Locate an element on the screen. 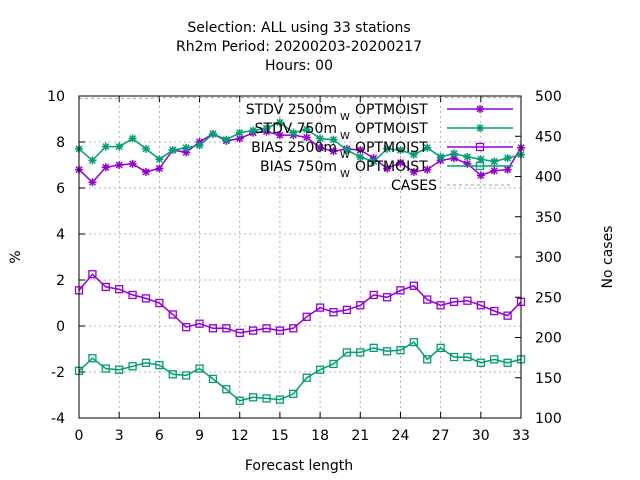 The width and height of the screenshot is (640, 480). legend-label: STDV 750m is located at coordinates (296, 129).